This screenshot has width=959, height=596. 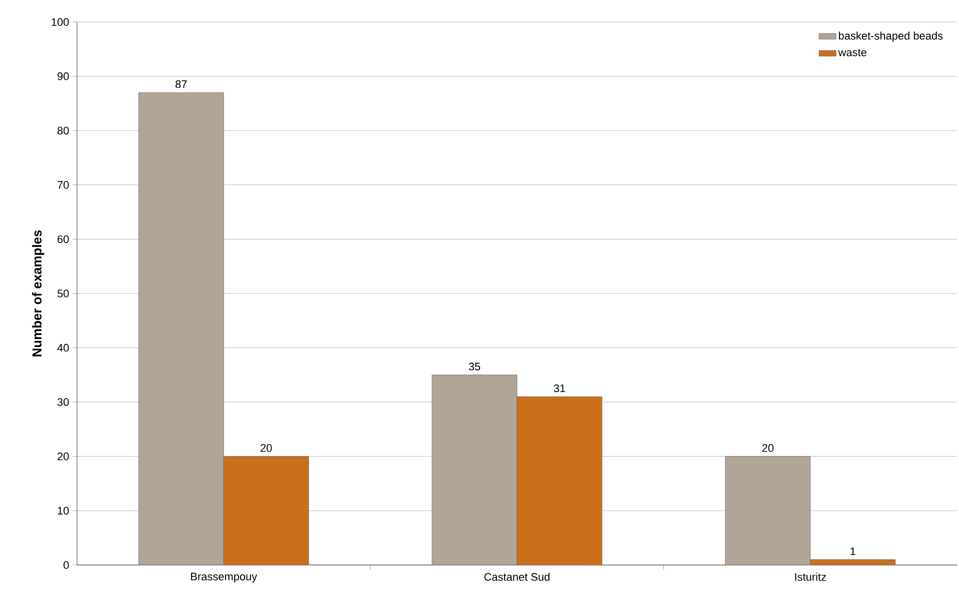 I want to click on y-tick-label: 10, so click(x=63, y=510).